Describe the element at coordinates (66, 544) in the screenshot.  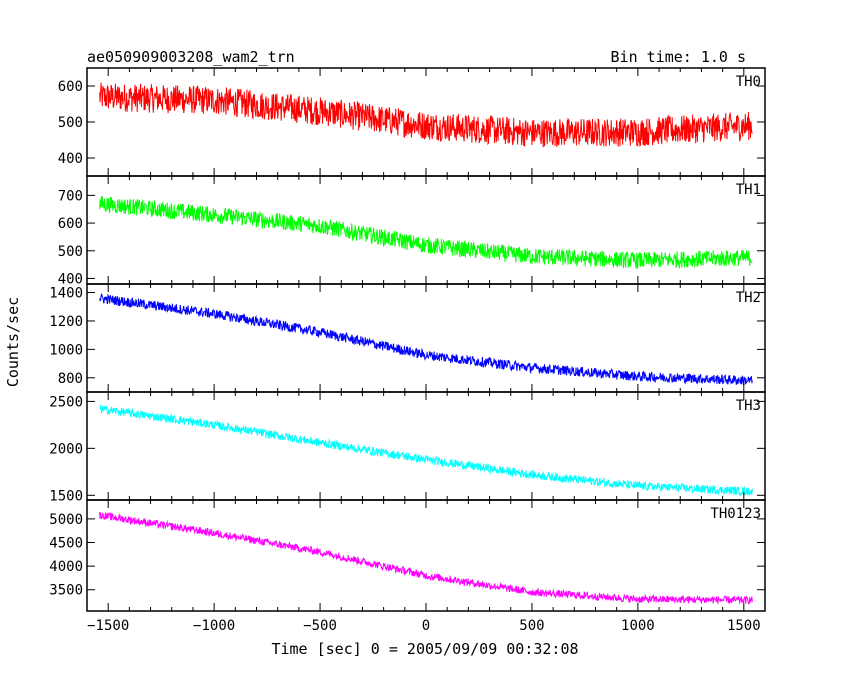
I see `y-tick-label: 4500` at that location.